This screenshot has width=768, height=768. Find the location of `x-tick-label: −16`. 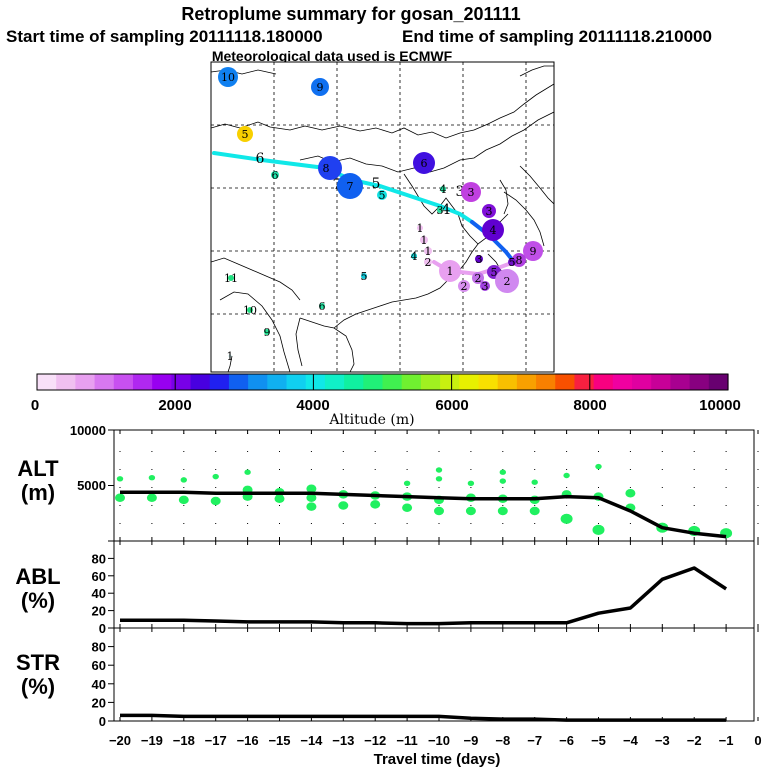

x-tick-label: −16 is located at coordinates (248, 740).